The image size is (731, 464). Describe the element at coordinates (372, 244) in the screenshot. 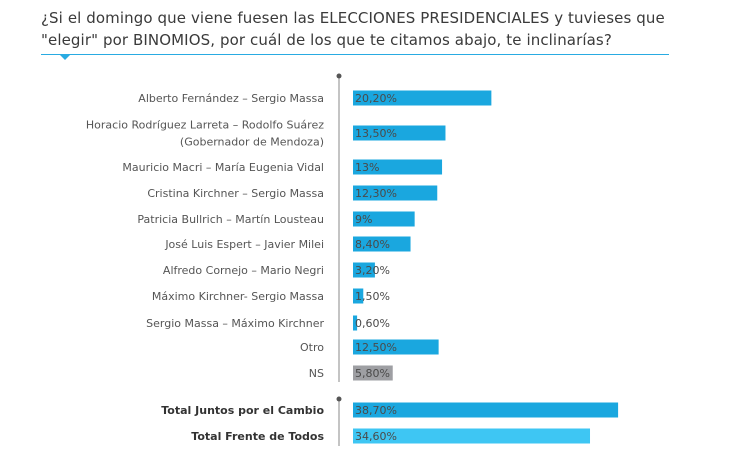

I see `row-value-label: 8,40%` at that location.